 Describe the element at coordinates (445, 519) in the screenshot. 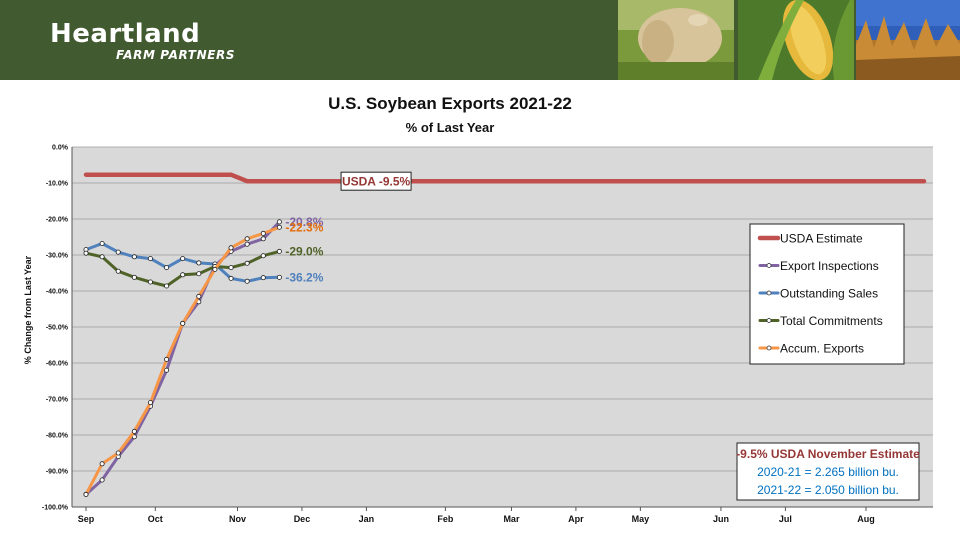

I see `x-tick-label: Feb` at that location.